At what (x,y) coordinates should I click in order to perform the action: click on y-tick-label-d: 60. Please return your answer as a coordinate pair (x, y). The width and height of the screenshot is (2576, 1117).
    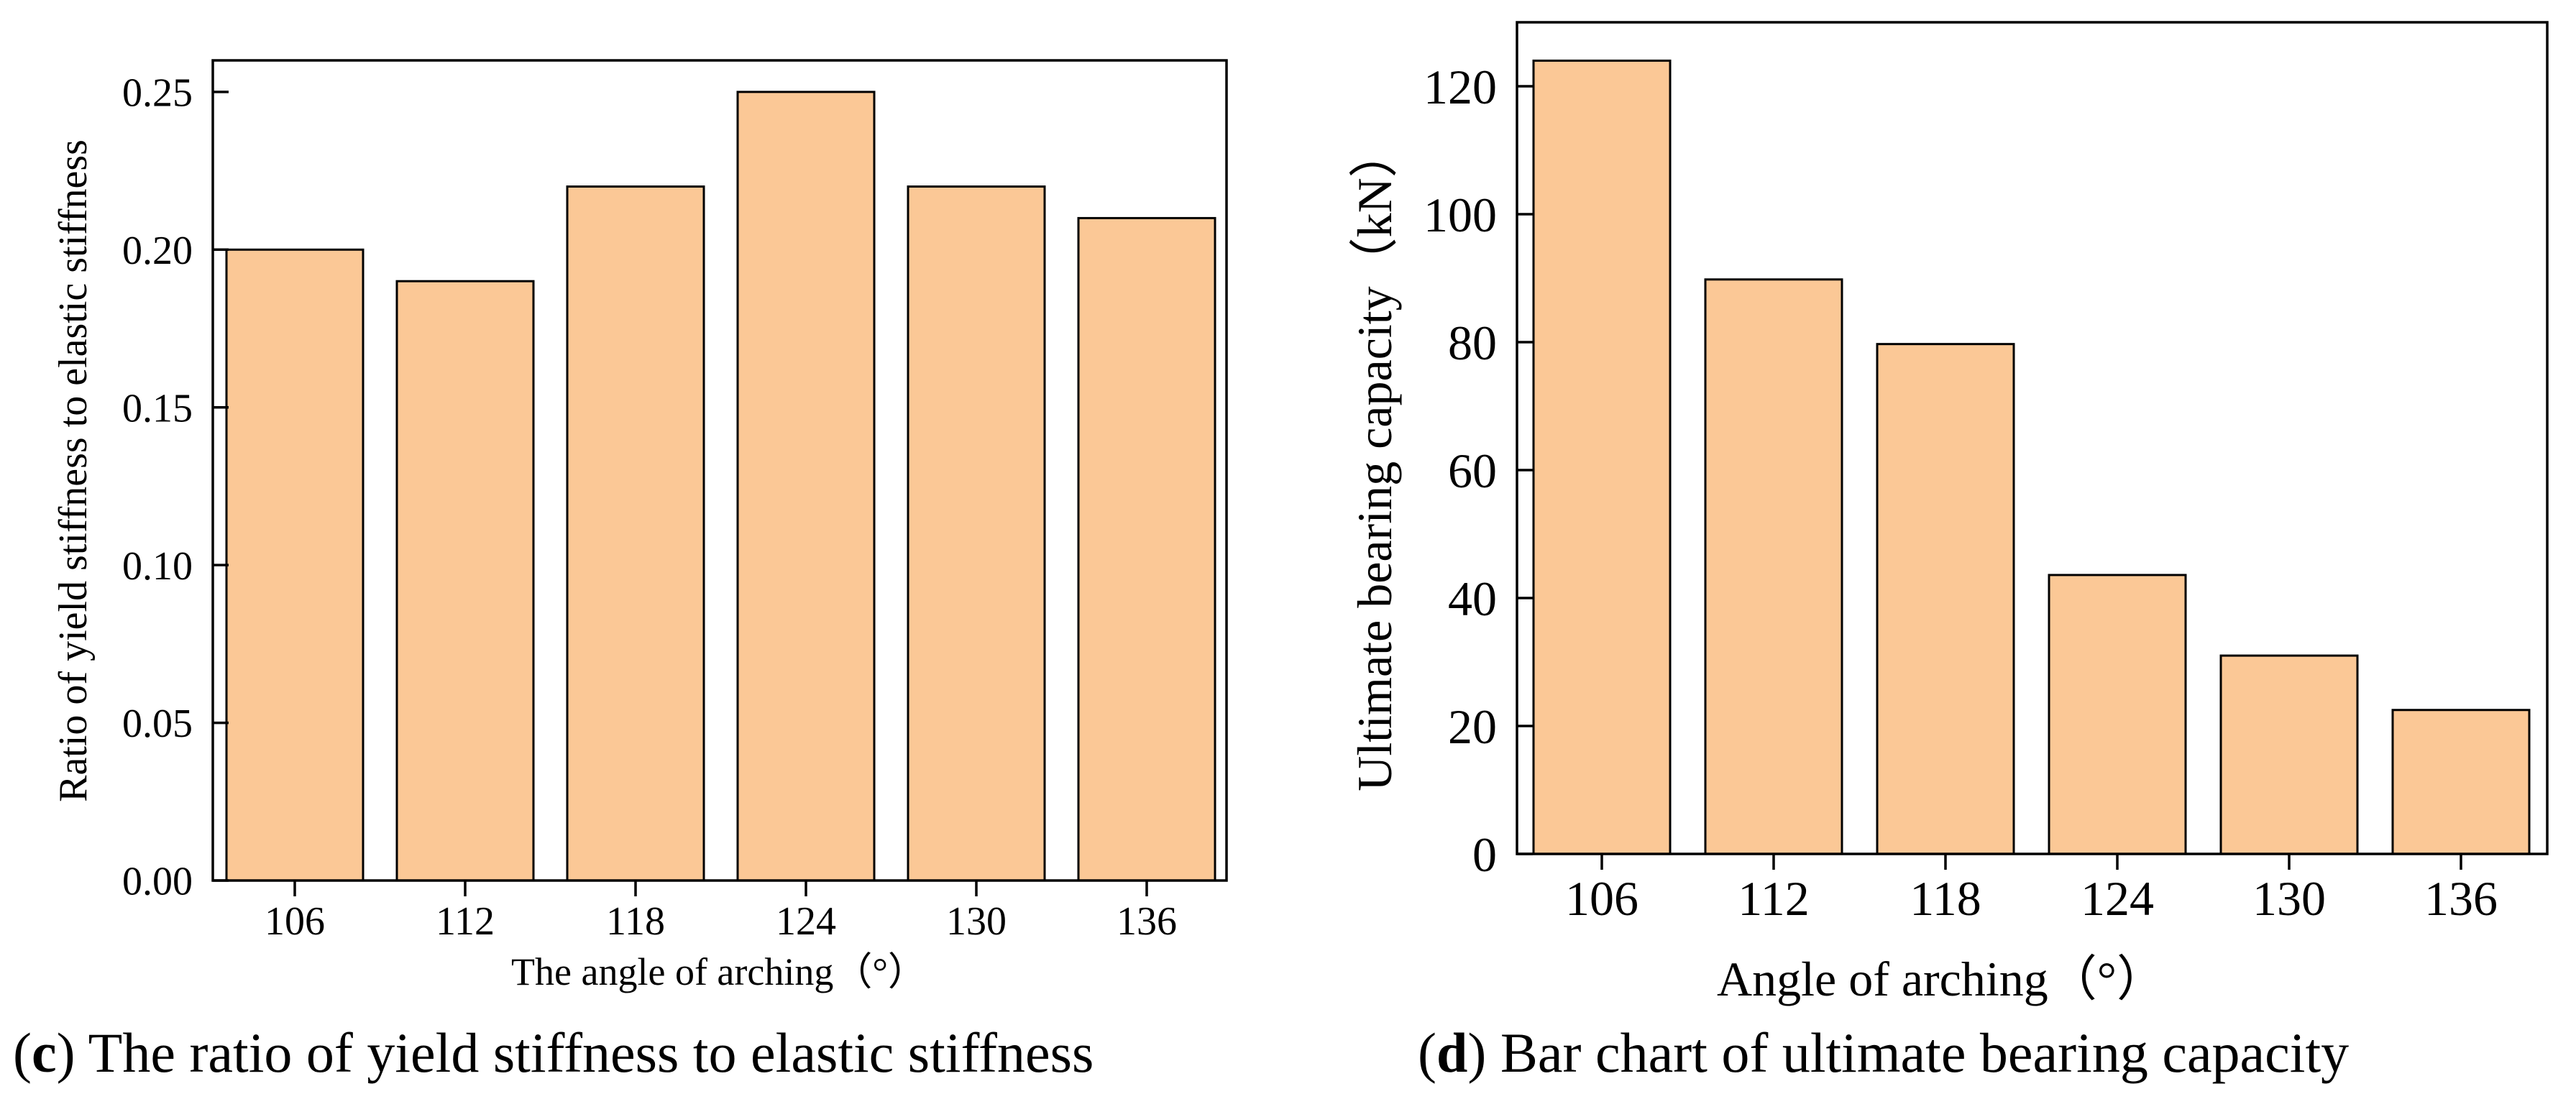
    Looking at the image, I should click on (1472, 470).